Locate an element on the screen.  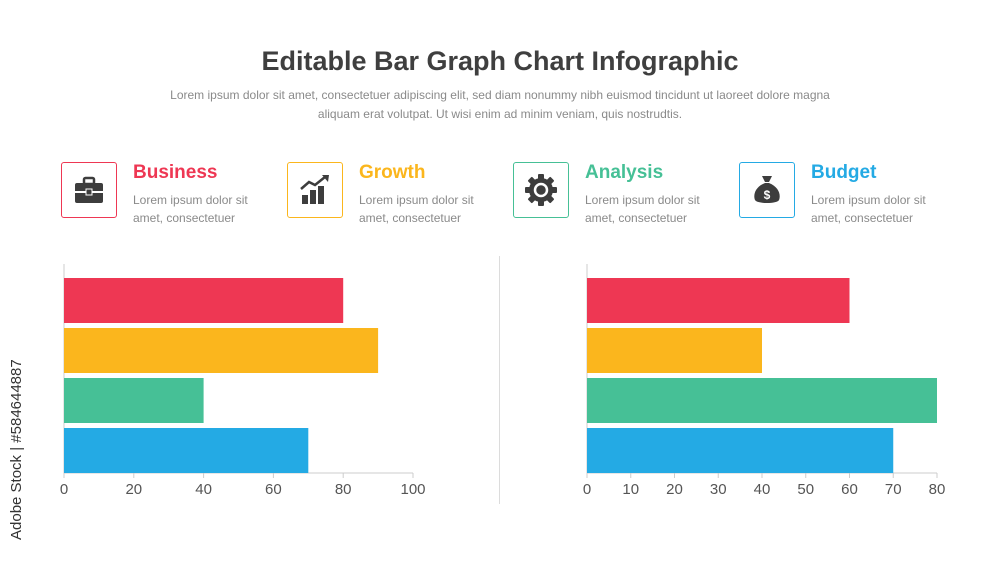
money-bag-icon-box: $ is located at coordinates (767, 190).